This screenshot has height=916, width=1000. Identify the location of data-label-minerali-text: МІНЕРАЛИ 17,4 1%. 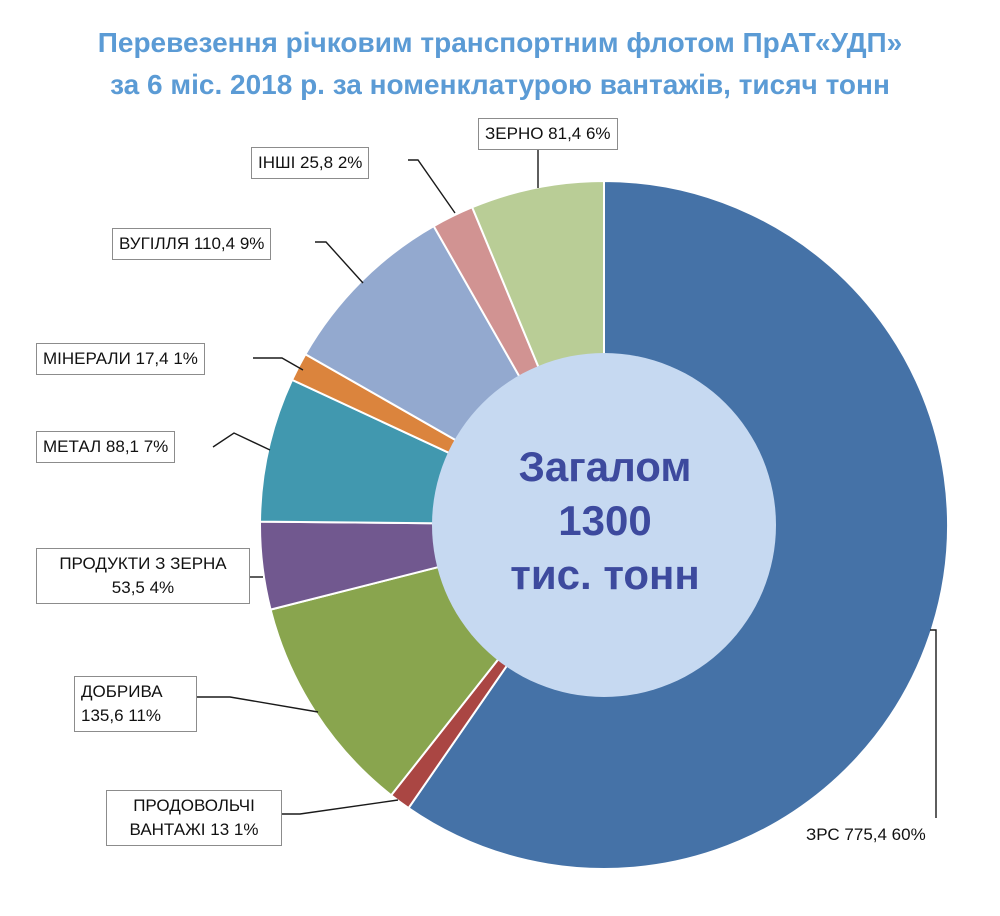
(120, 358).